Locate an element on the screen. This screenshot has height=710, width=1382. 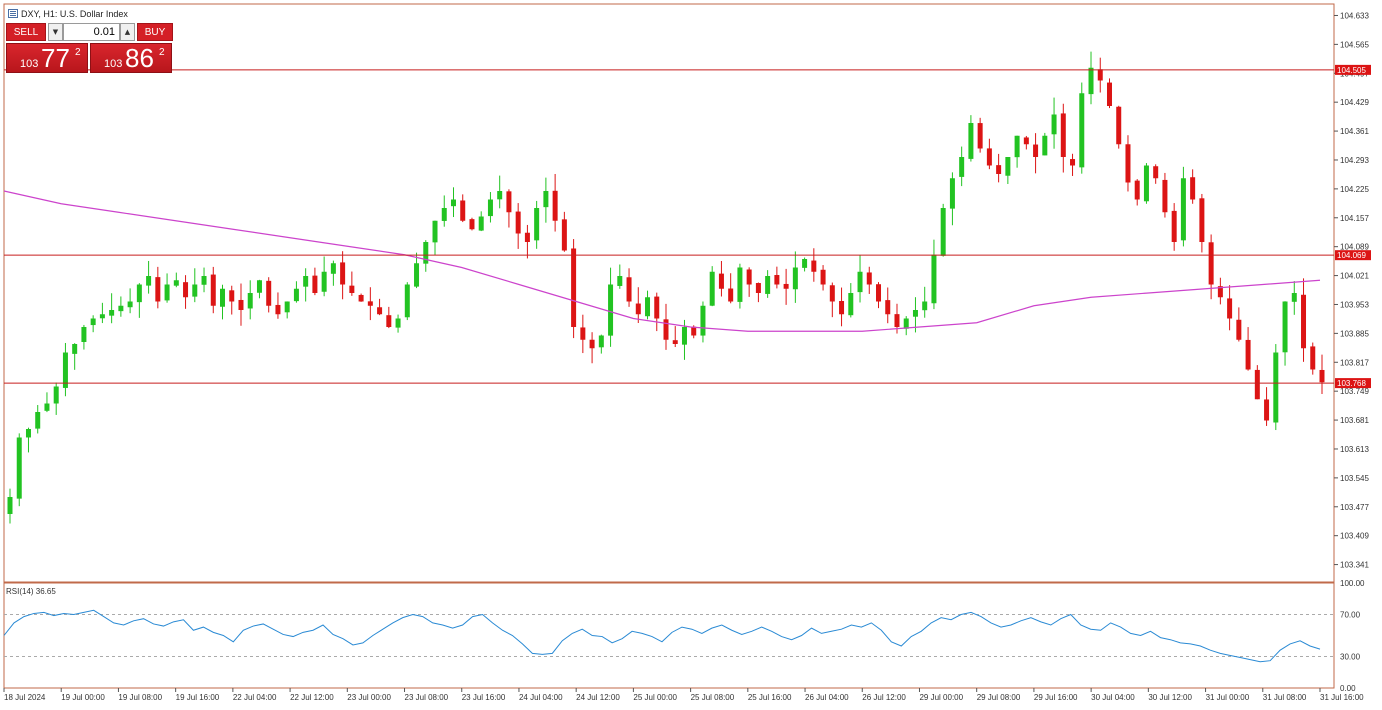
lot-decrease-icon: ▼ is located at coordinates (55, 32).